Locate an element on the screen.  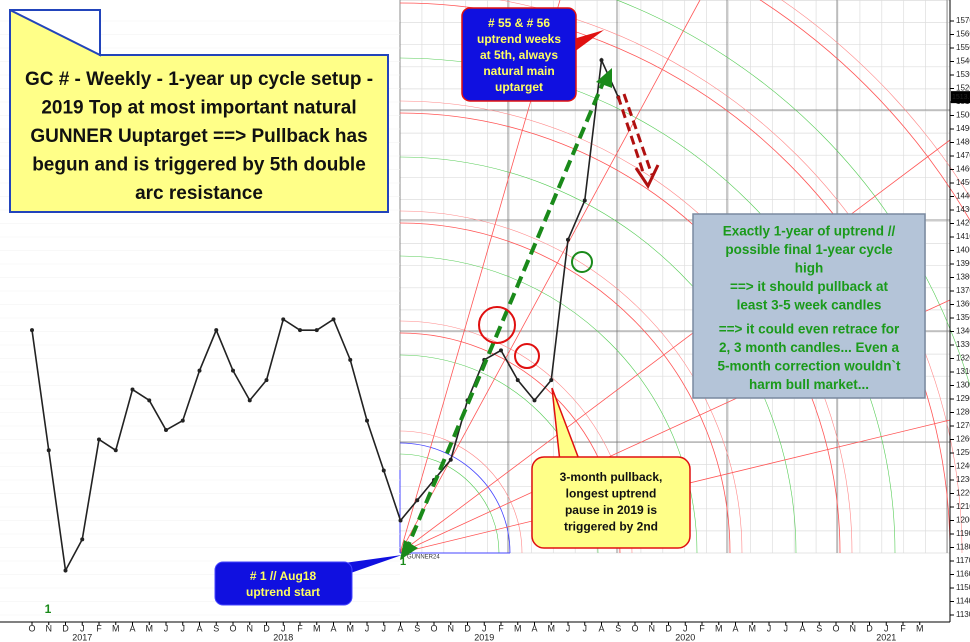
x-year-label: 2017 is located at coordinates (82, 637).